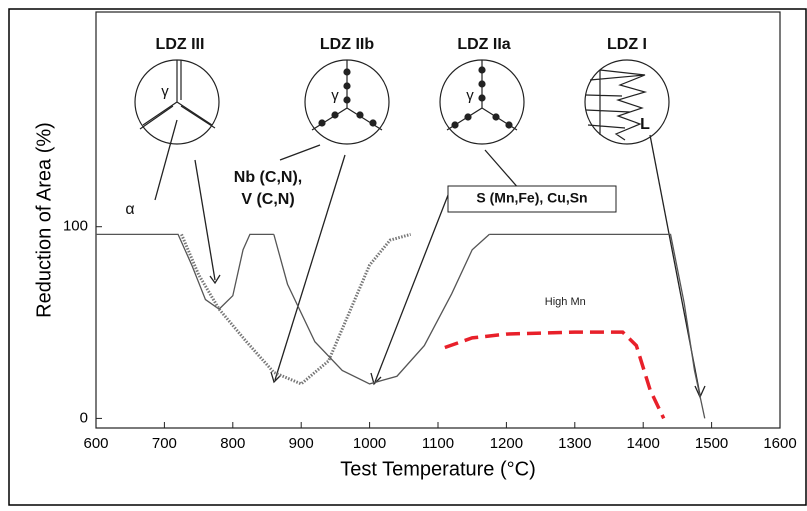  Describe the element at coordinates (75, 226) in the screenshot. I see `y-tick-label: 100` at that location.